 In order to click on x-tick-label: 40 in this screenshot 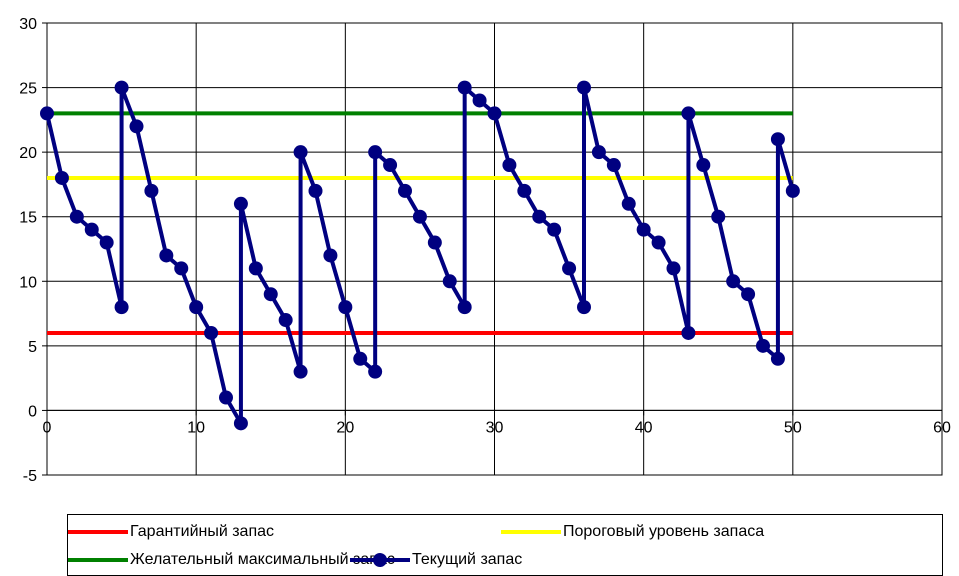, I will do `click(644, 427)`.